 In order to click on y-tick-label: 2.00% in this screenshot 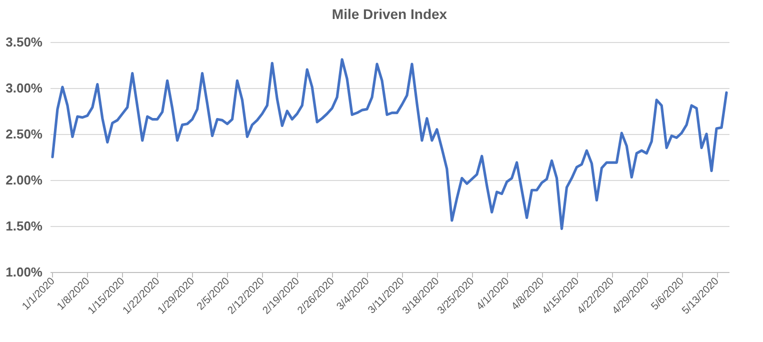, I will do `click(24, 180)`.